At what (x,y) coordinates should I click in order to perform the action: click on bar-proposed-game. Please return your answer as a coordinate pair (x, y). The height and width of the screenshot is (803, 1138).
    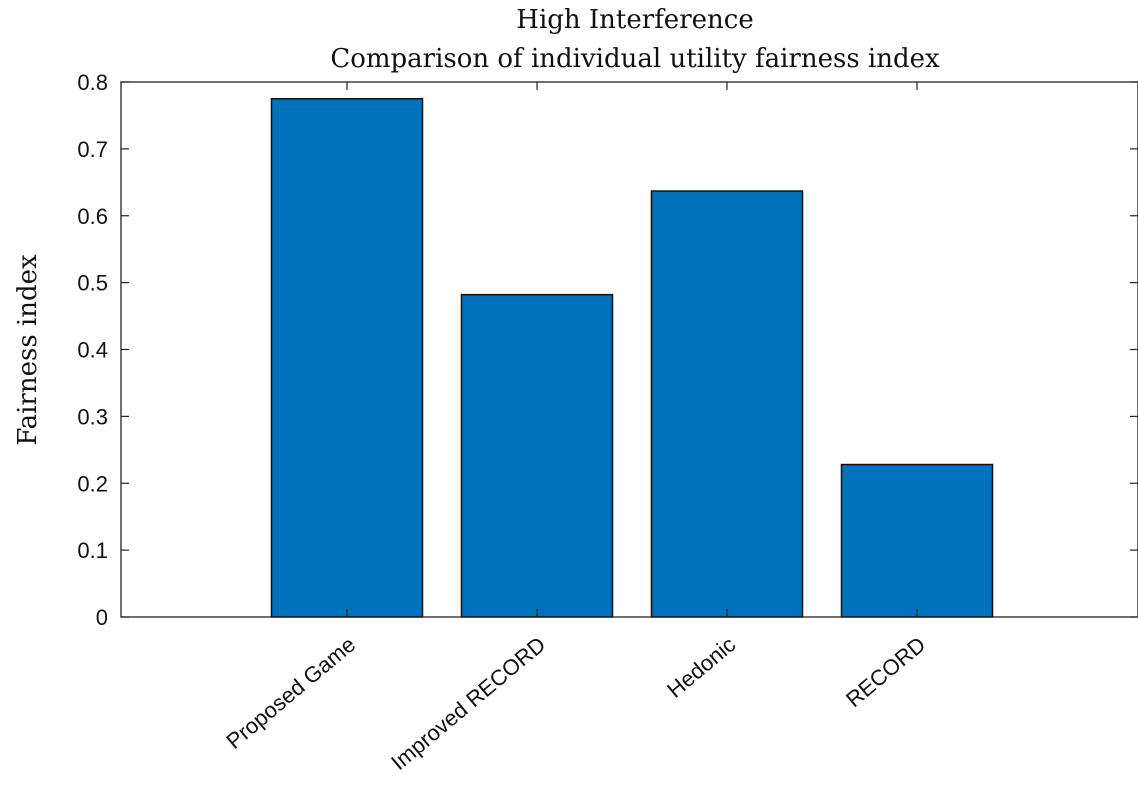
    Looking at the image, I should click on (347, 357).